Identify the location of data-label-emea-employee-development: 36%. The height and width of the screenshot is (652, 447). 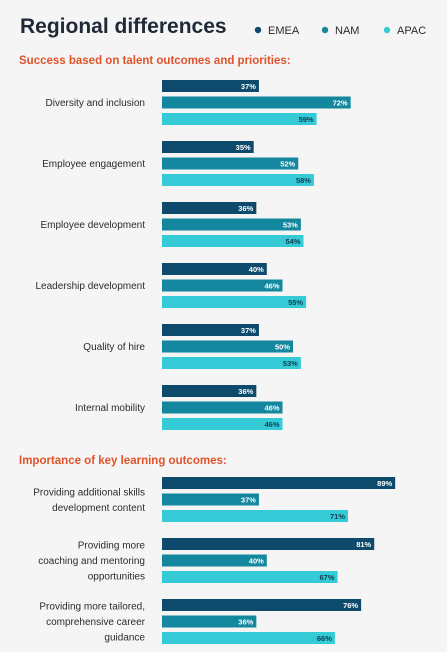
(245, 208).